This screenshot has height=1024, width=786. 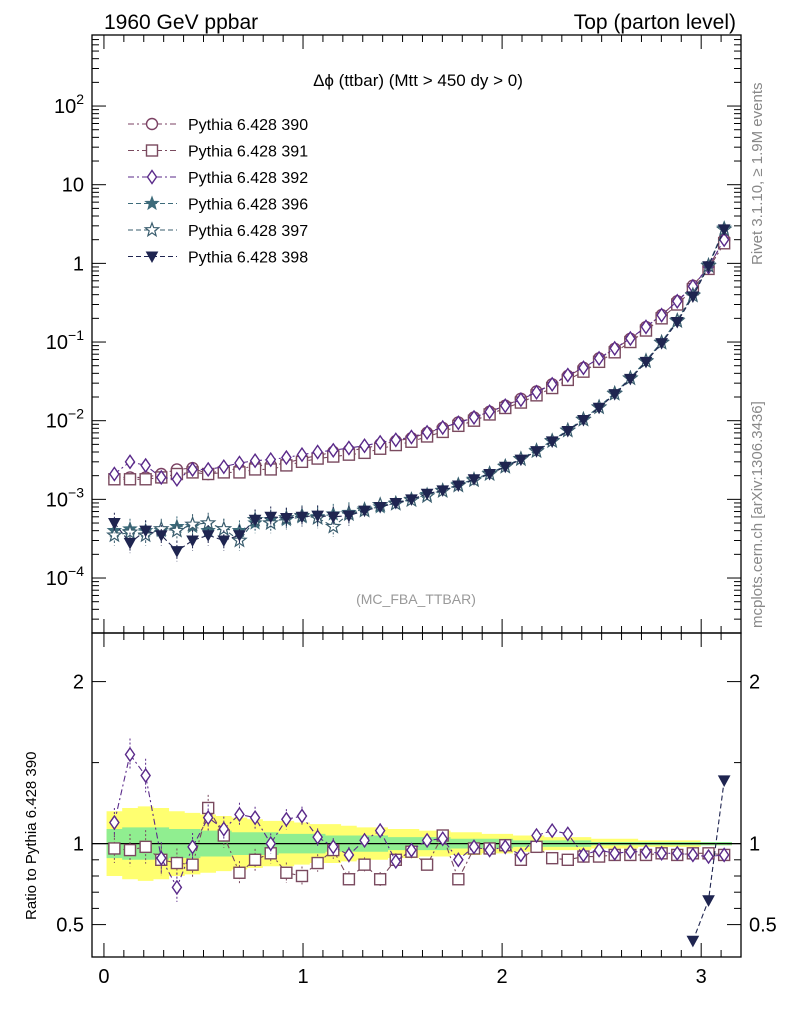 I want to click on x-tick-label: 2, so click(x=502, y=977).